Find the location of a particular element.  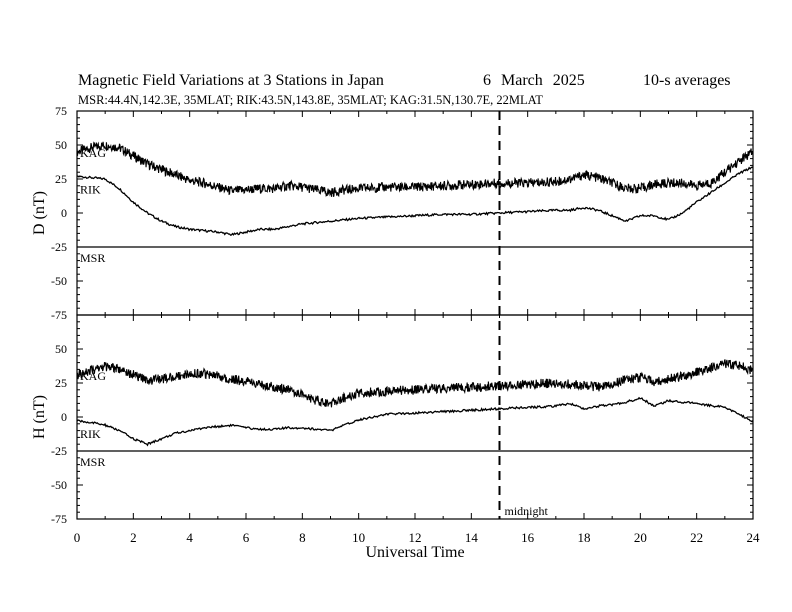

x-tick-label: 14 is located at coordinates (472, 537).